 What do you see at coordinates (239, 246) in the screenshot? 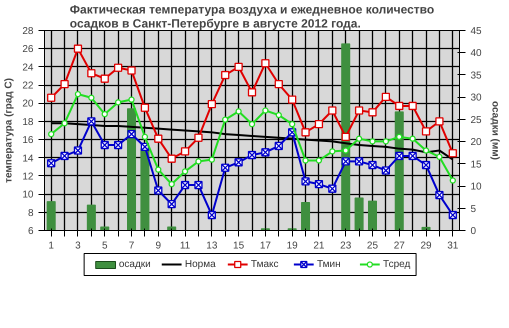
I see `x-tick-label: 15` at bounding box center [239, 246].